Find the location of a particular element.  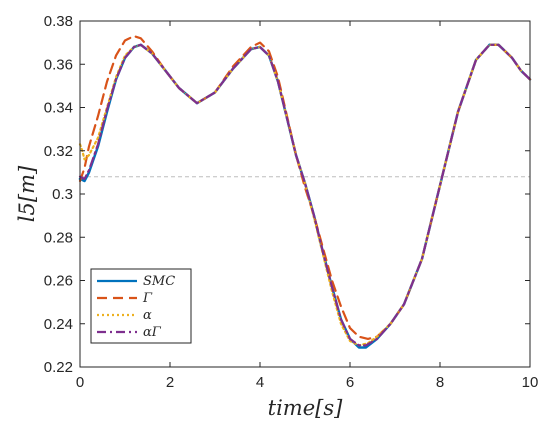

y-tick-label: 0.32 is located at coordinates (58, 151).